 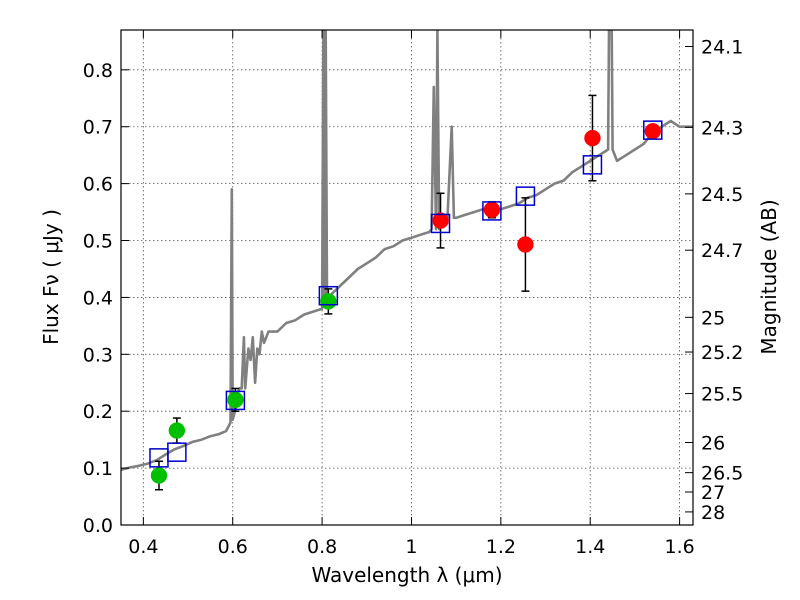 What do you see at coordinates (722, 195) in the screenshot?
I see `mag-tick-label: 24.5` at bounding box center [722, 195].